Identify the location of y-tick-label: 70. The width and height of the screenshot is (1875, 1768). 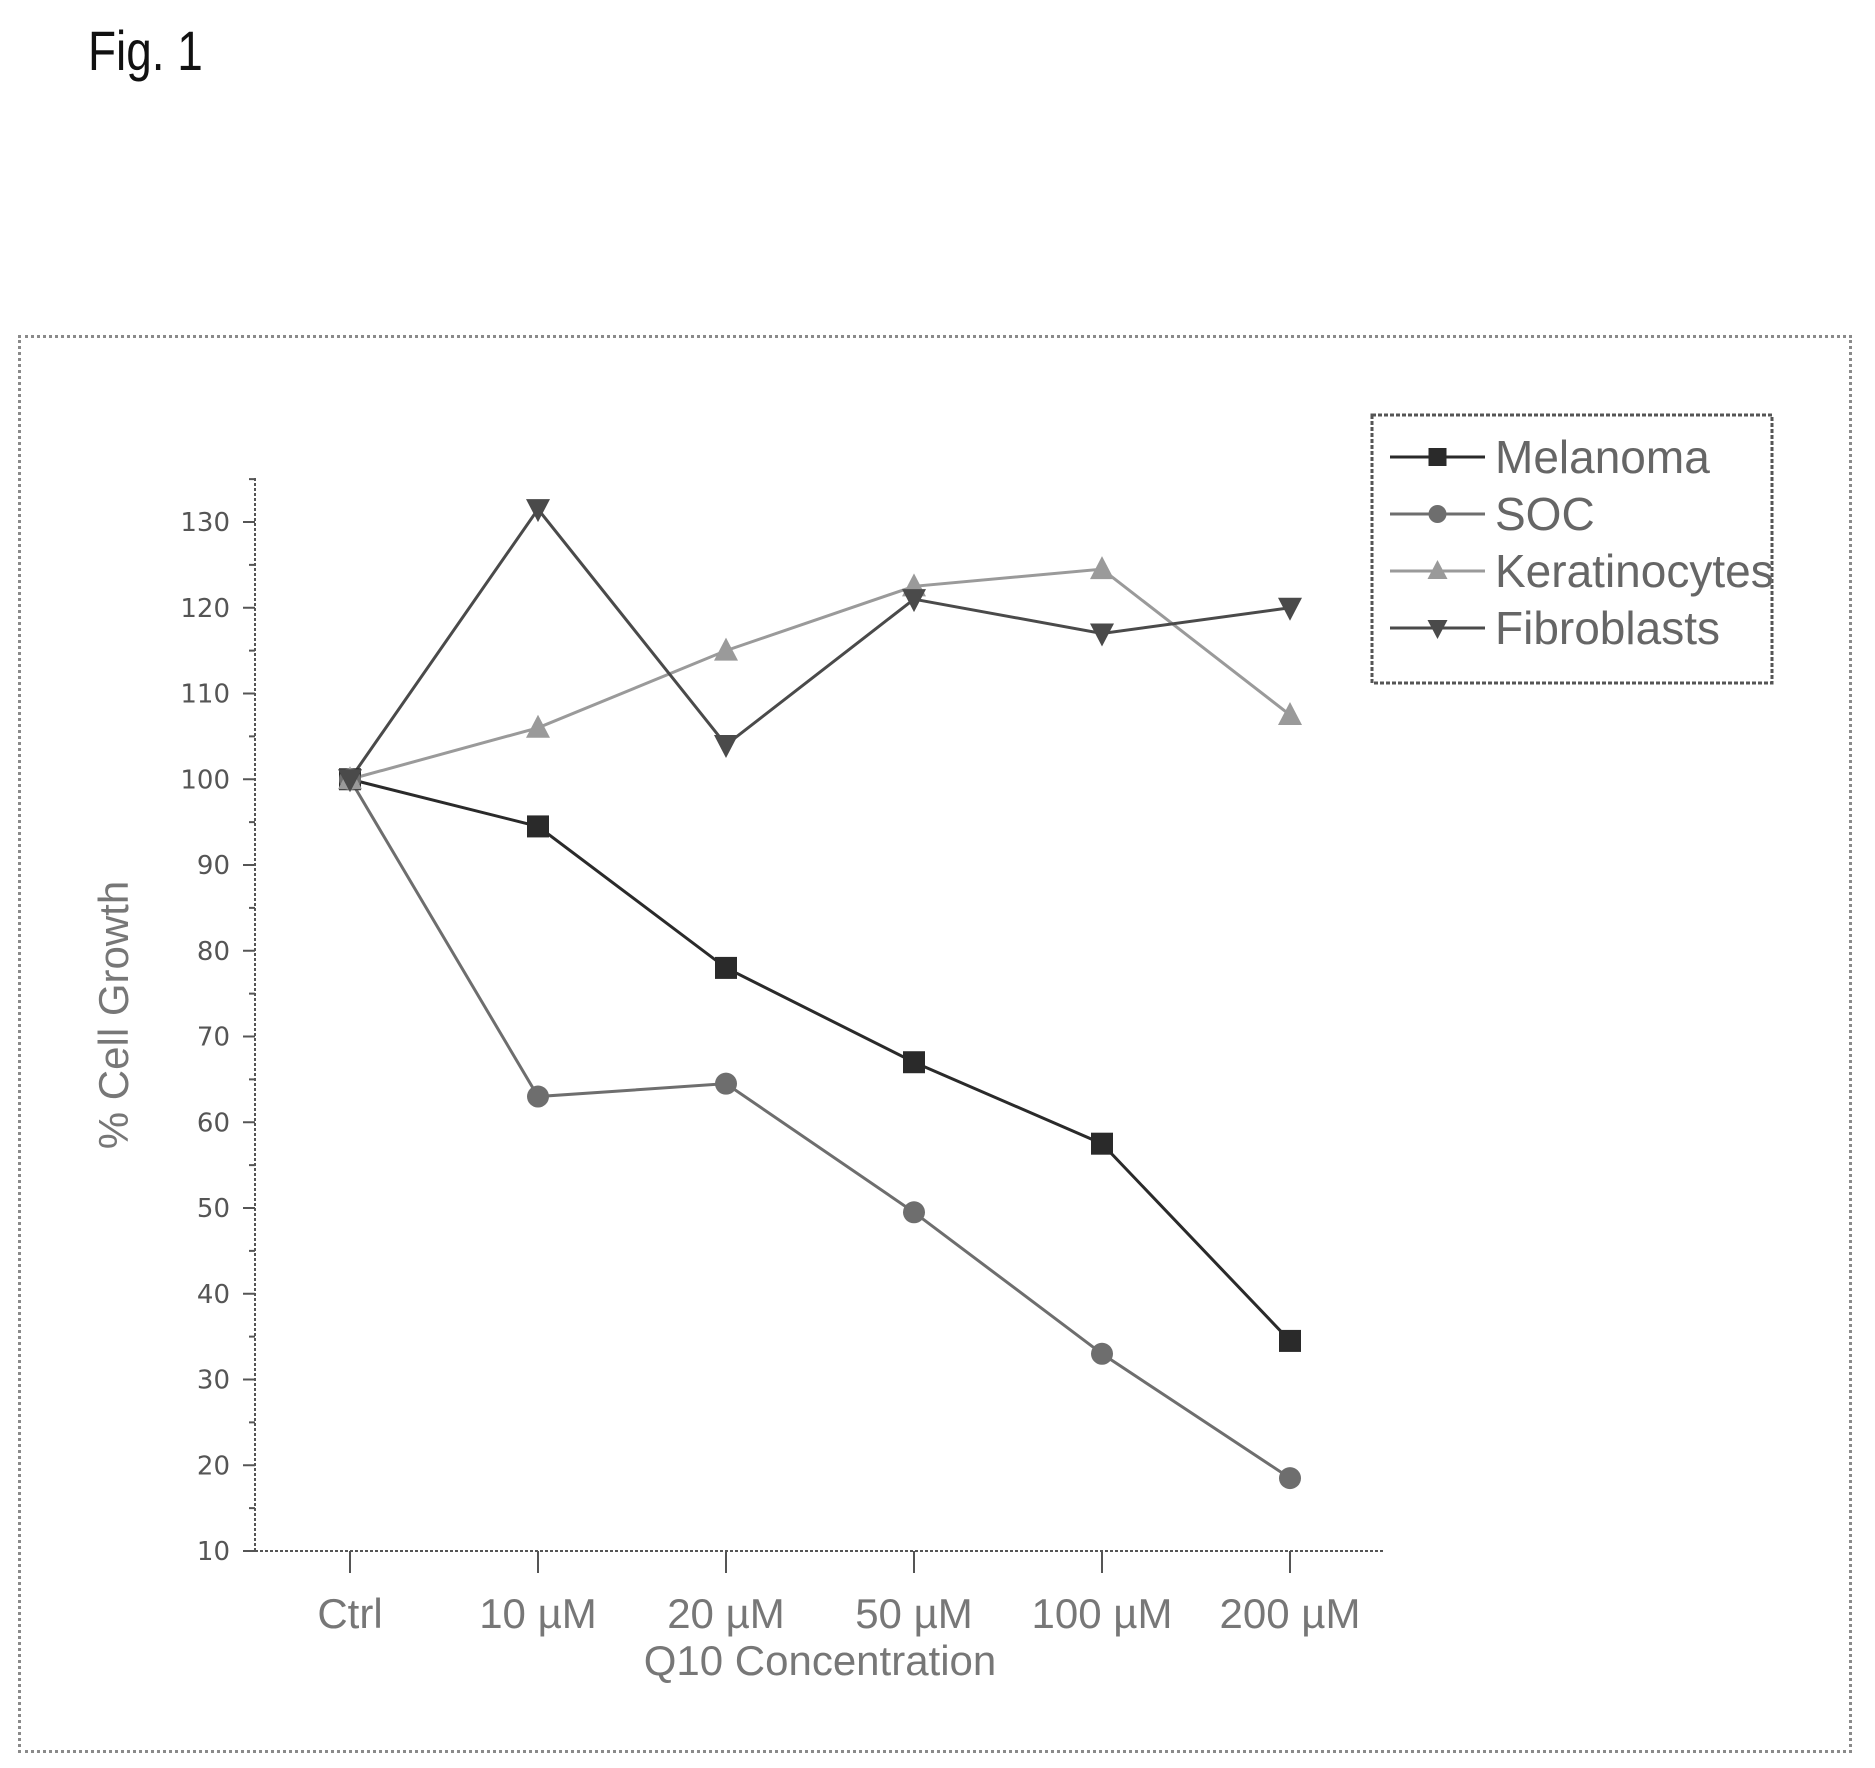
(213, 1038).